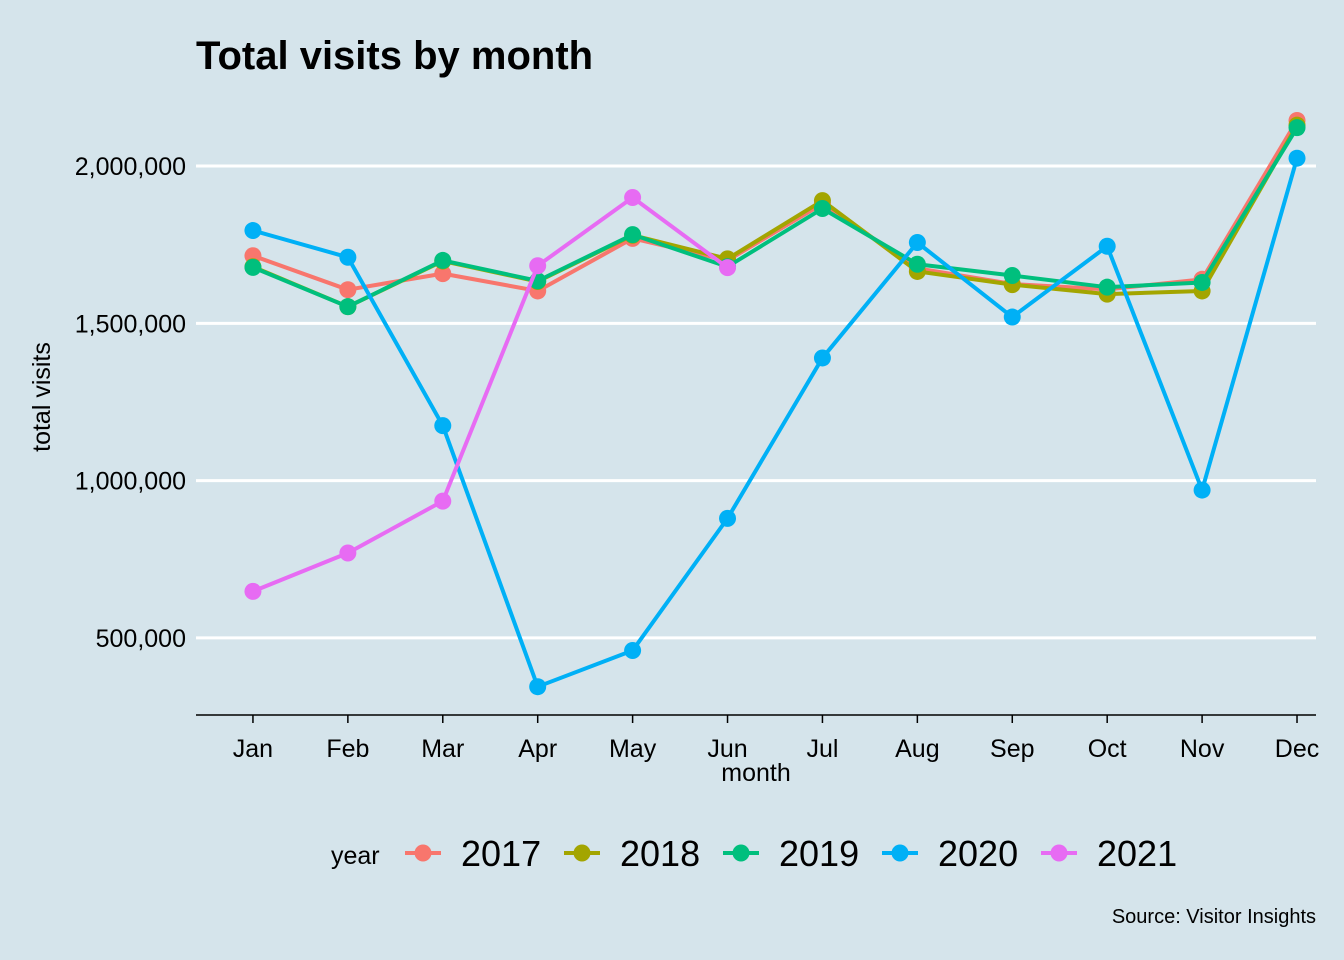 Image resolution: width=1344 pixels, height=960 pixels. What do you see at coordinates (141, 639) in the screenshot?
I see `y-tick-label: 500,000` at bounding box center [141, 639].